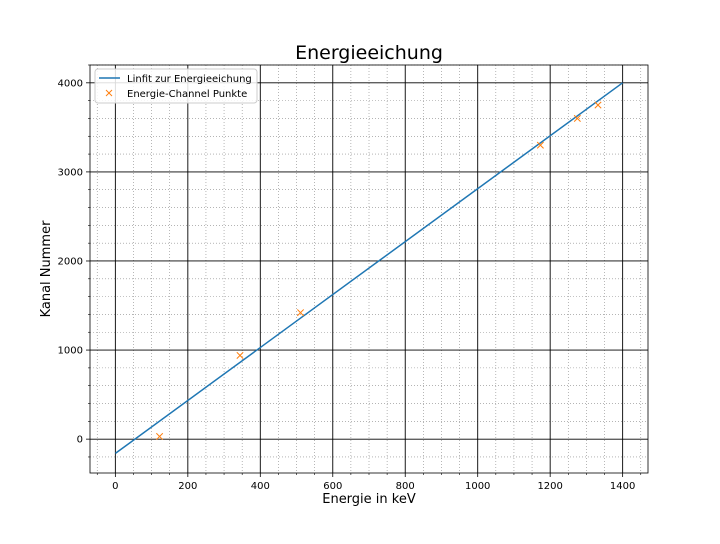 The height and width of the screenshot is (544, 720). I want to click on y-tick-label: 2000, so click(70, 261).